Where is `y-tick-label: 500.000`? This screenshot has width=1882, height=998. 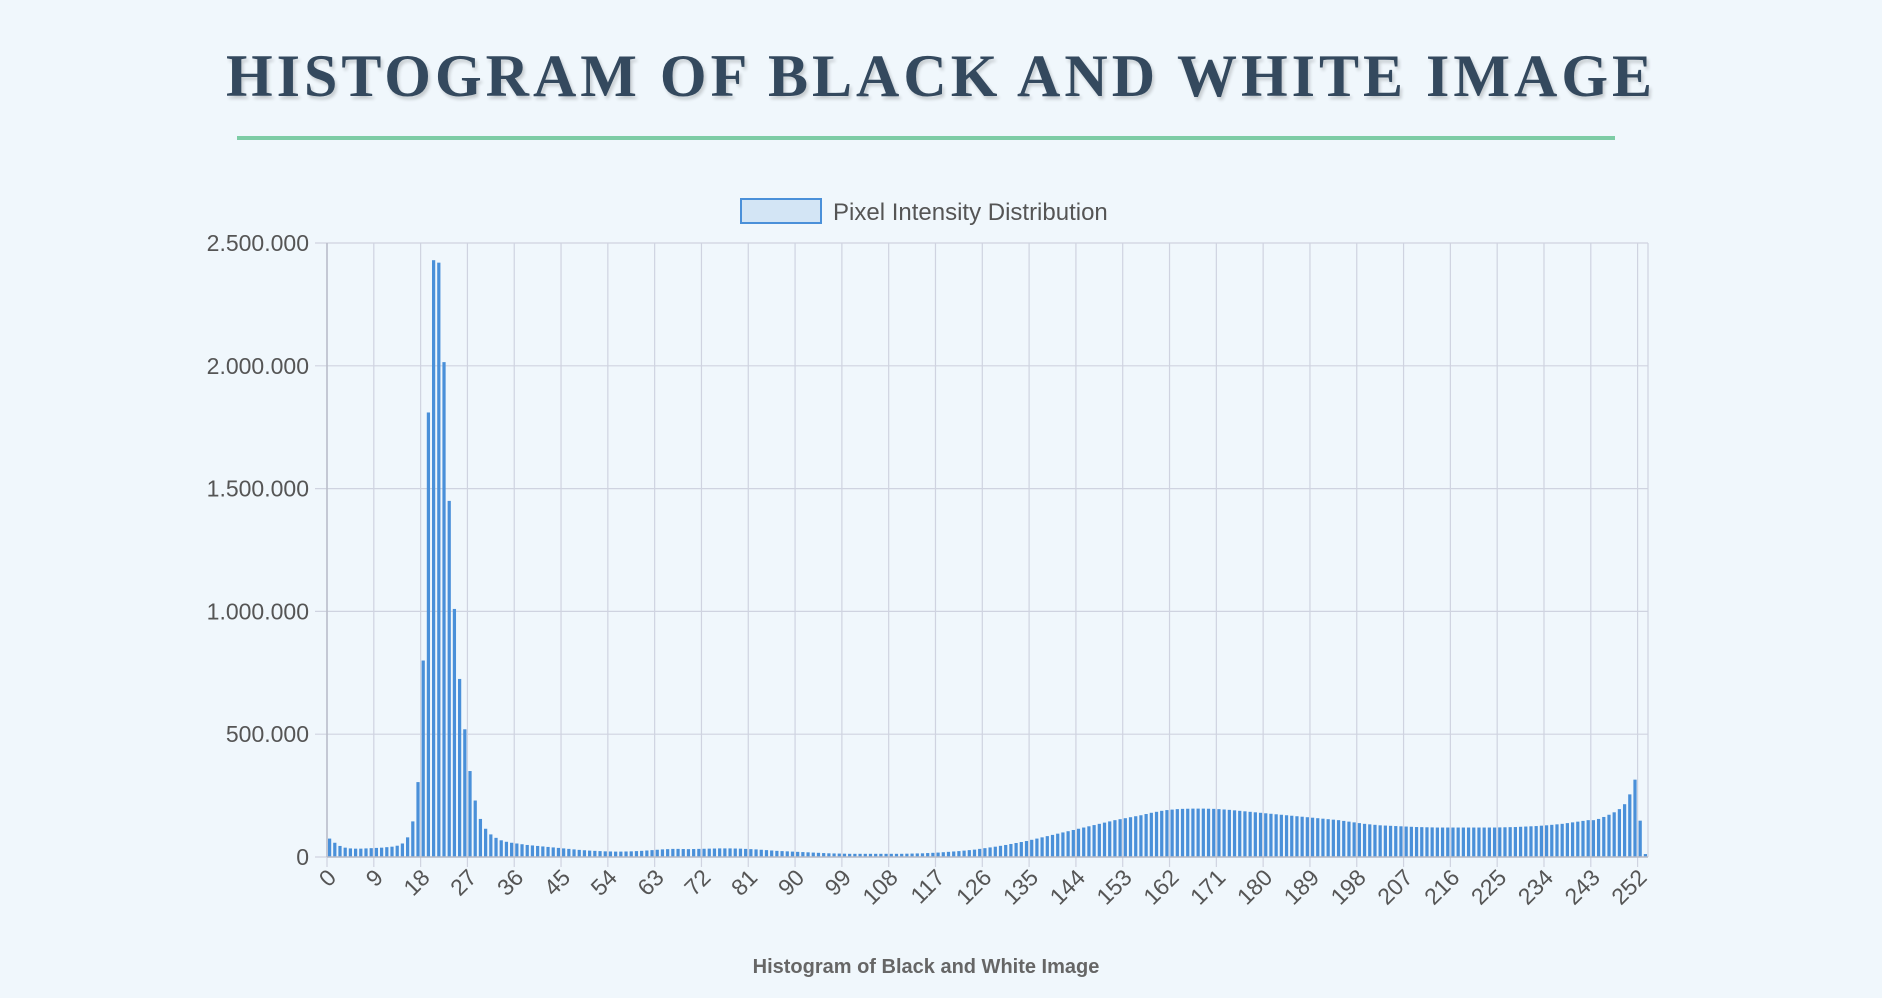
y-tick-label: 500.000 is located at coordinates (267, 734).